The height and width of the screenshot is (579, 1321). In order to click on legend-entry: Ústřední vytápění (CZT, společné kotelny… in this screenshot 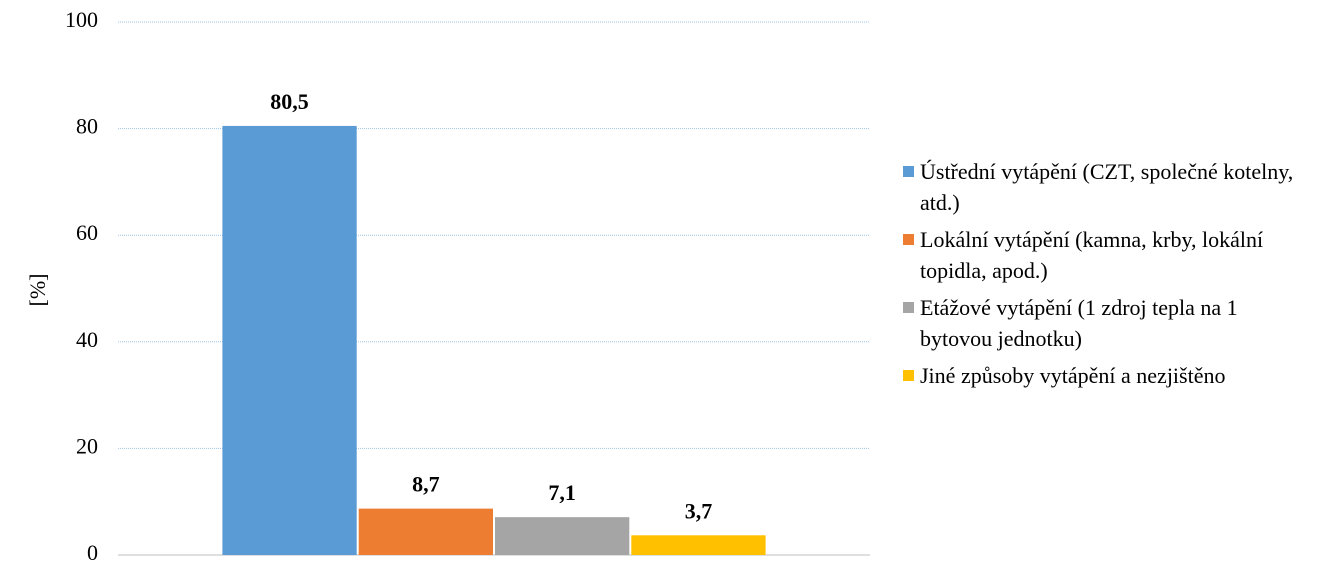, I will do `click(1105, 187)`.